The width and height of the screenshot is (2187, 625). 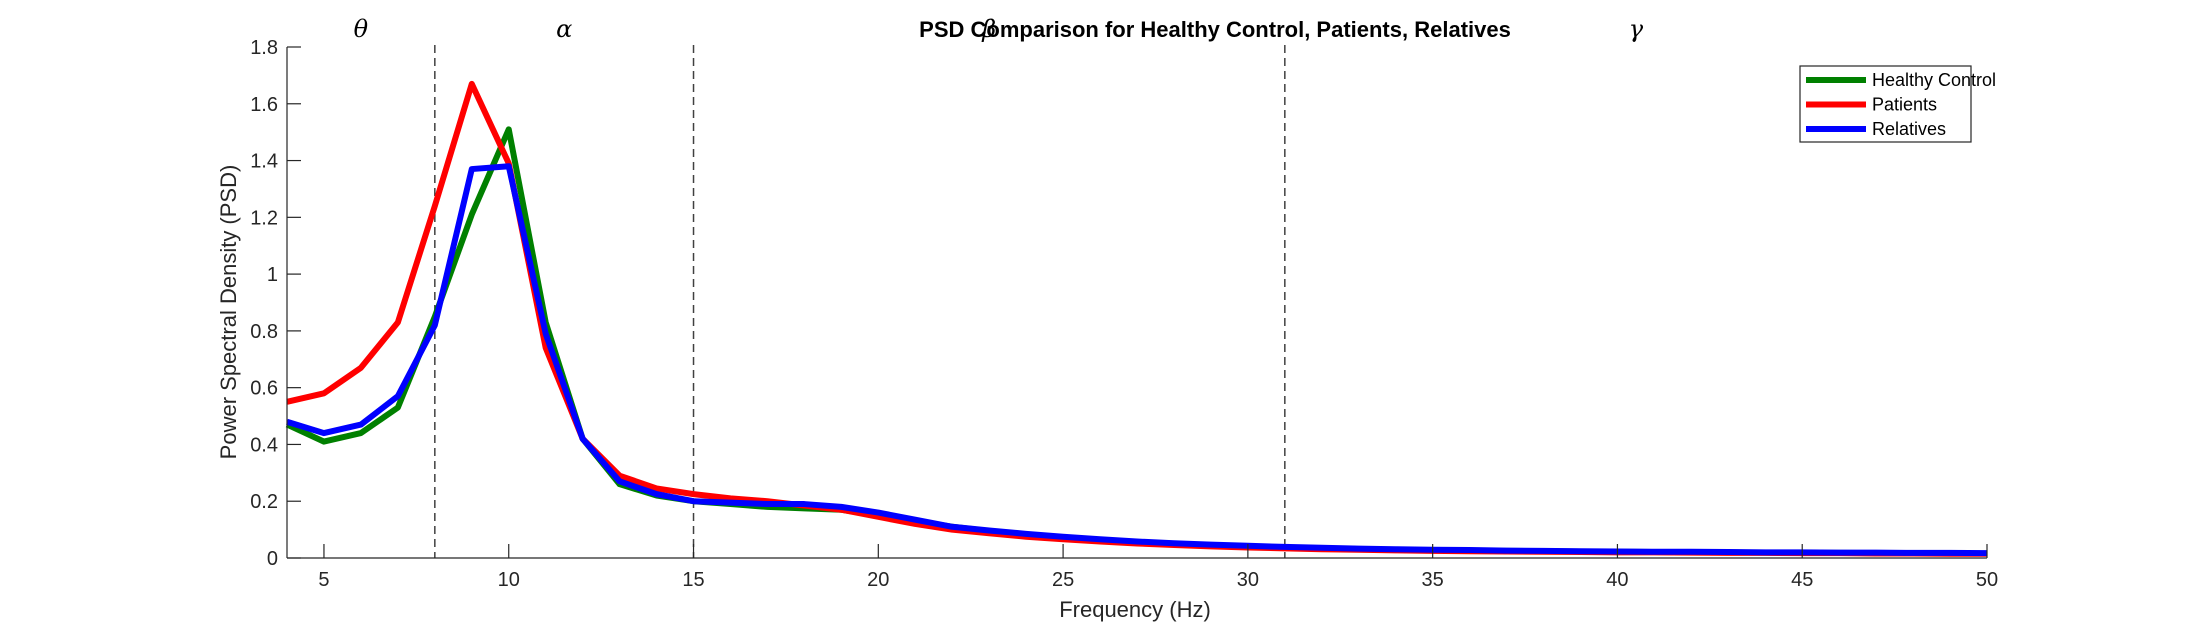 What do you see at coordinates (1909, 129) in the screenshot?
I see `legend-label: Relatives` at bounding box center [1909, 129].